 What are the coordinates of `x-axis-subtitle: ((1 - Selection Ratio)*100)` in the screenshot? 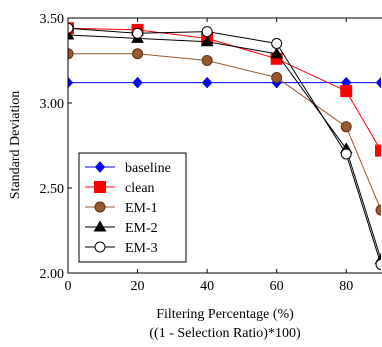 It's located at (225, 333).